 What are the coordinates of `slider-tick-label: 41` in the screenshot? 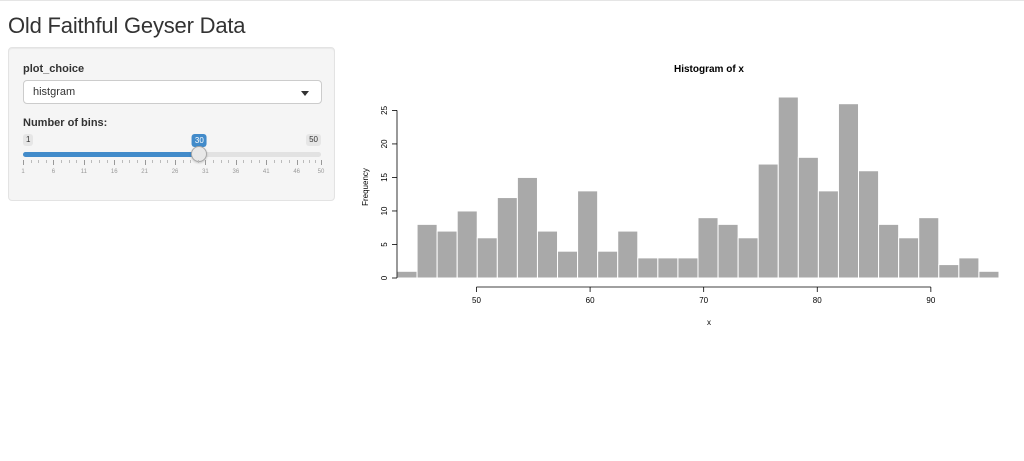 It's located at (266, 172).